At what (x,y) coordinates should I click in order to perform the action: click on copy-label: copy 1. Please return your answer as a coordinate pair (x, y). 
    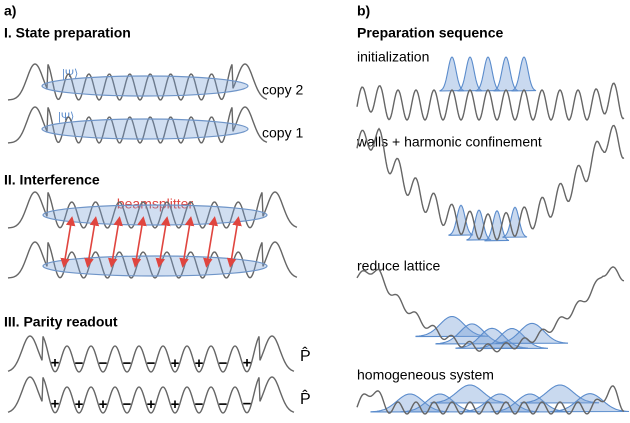
    Looking at the image, I should click on (282, 133).